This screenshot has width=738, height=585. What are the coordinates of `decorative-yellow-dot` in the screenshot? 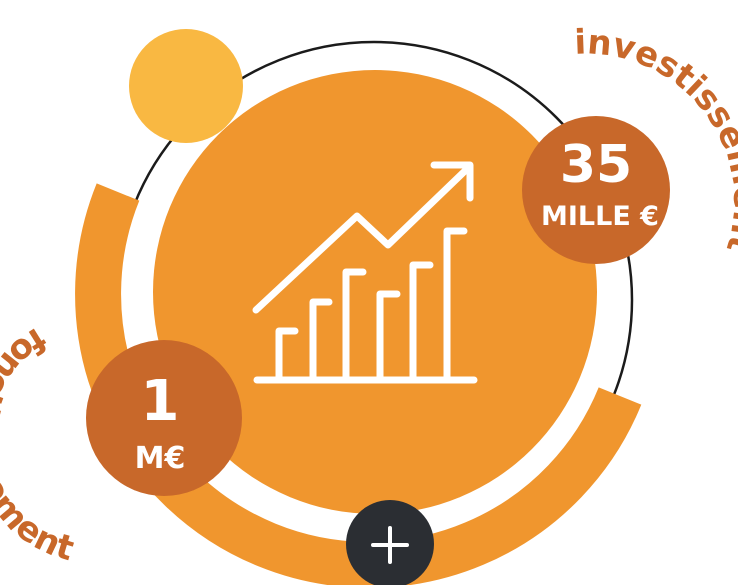 It's located at (186, 86).